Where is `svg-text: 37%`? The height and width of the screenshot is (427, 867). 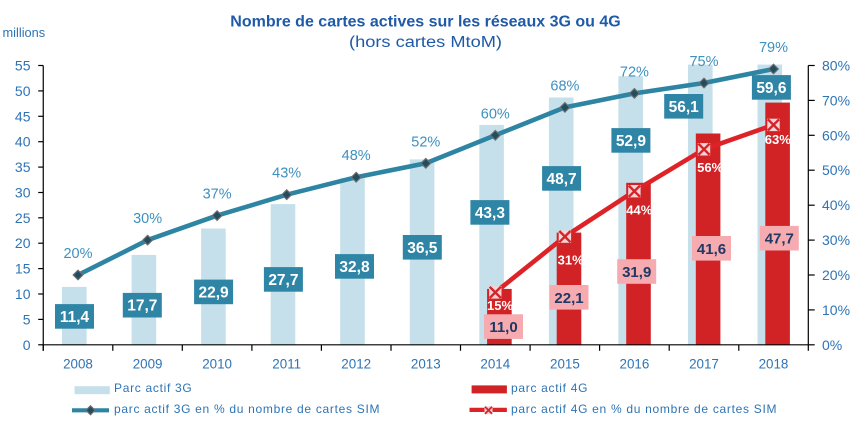 svg-text: 37% is located at coordinates (217, 195).